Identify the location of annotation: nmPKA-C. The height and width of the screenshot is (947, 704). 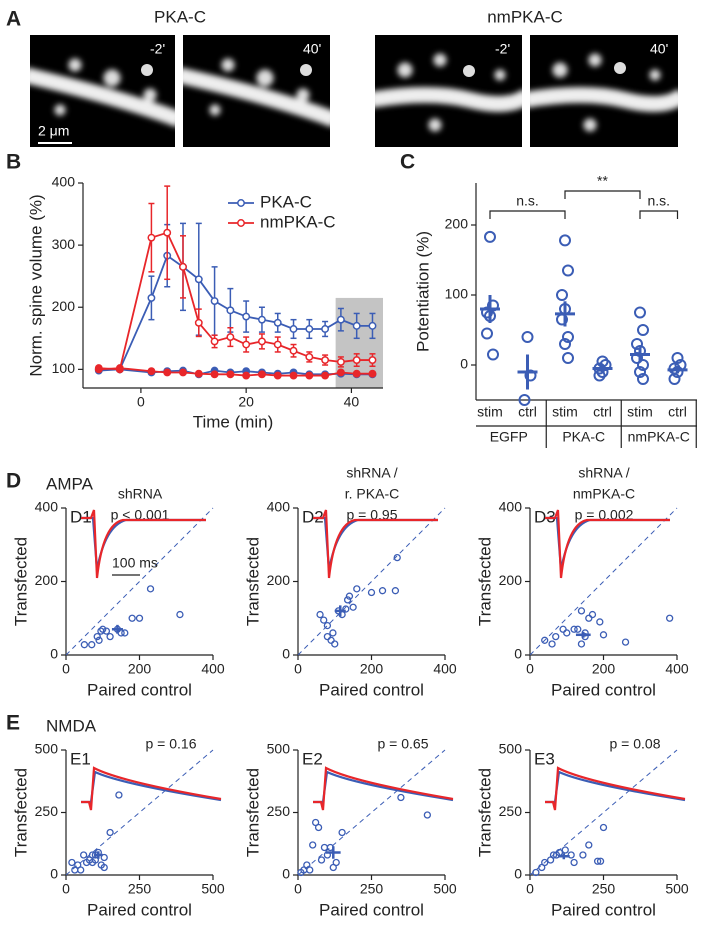
(604, 494).